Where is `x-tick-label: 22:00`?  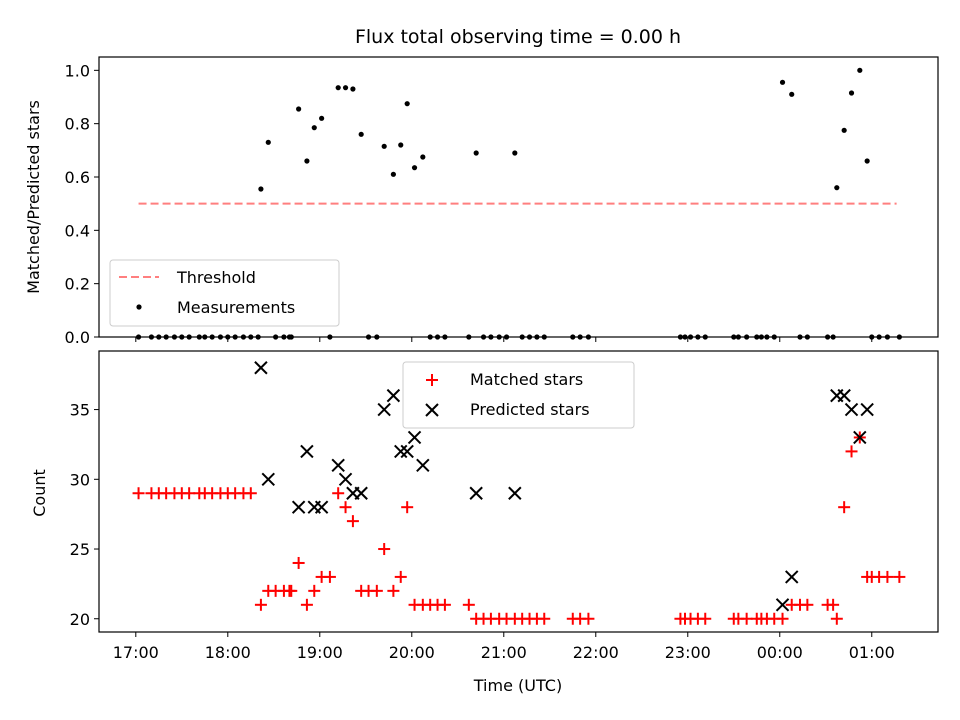
x-tick-label: 22:00 is located at coordinates (596, 652).